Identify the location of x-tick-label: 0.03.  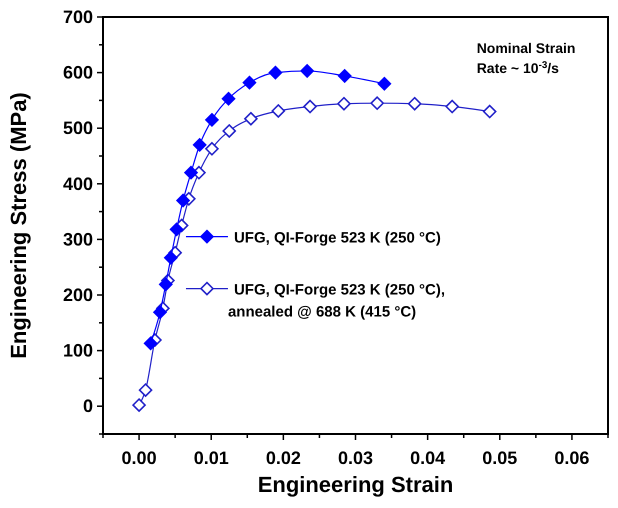
(356, 458).